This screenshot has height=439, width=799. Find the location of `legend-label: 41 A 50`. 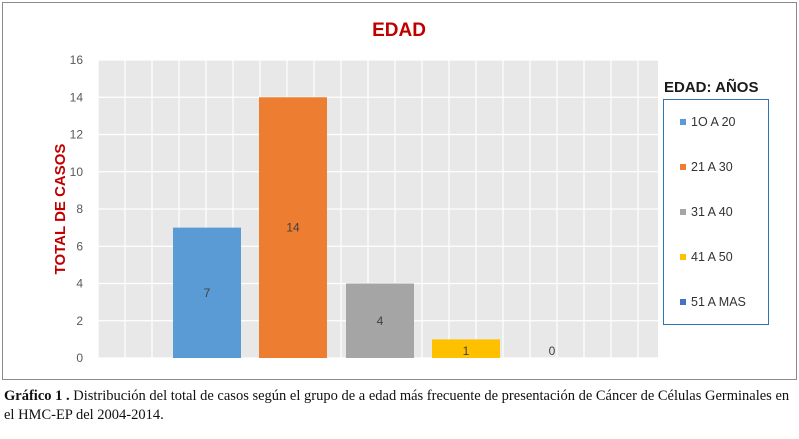

legend-label: 41 A 50 is located at coordinates (712, 257).